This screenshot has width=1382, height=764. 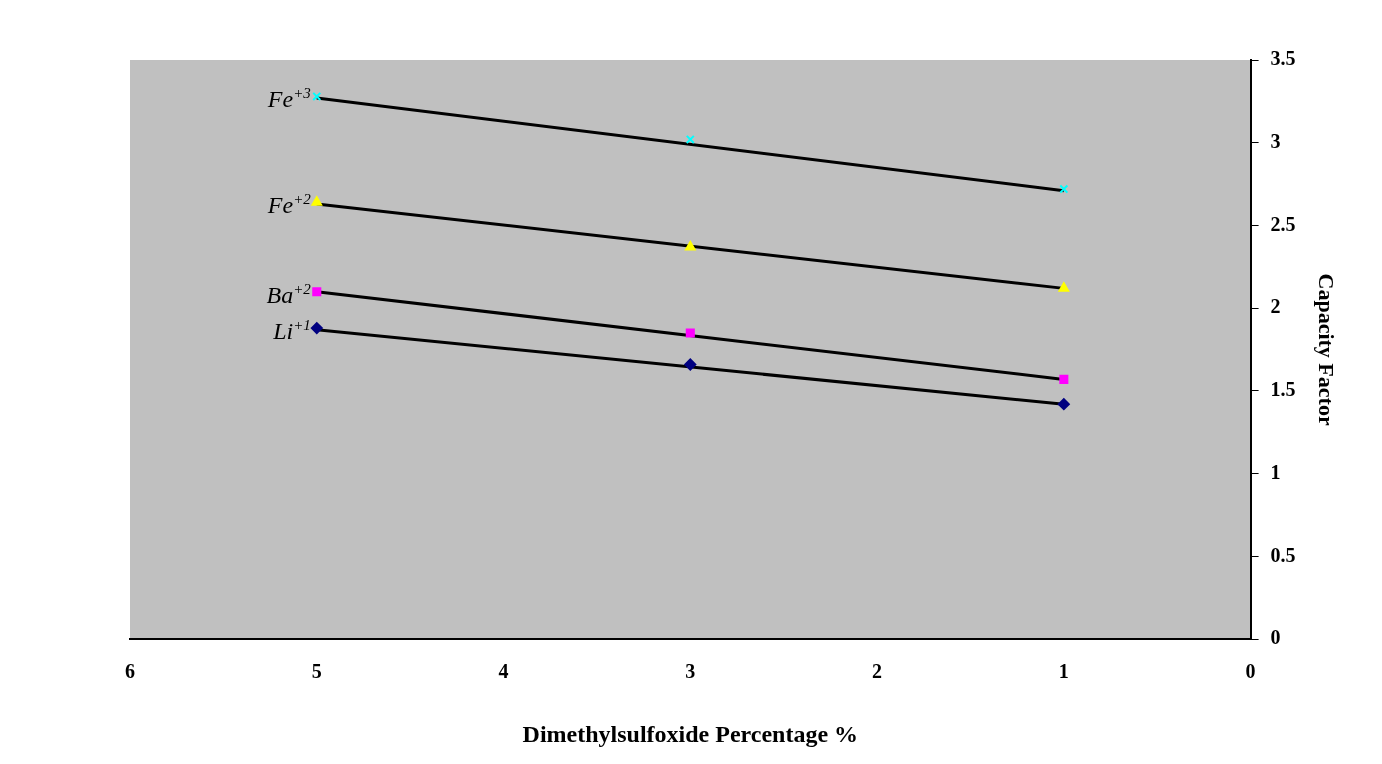 I want to click on x-tick-label: 0, so click(x=1250, y=671).